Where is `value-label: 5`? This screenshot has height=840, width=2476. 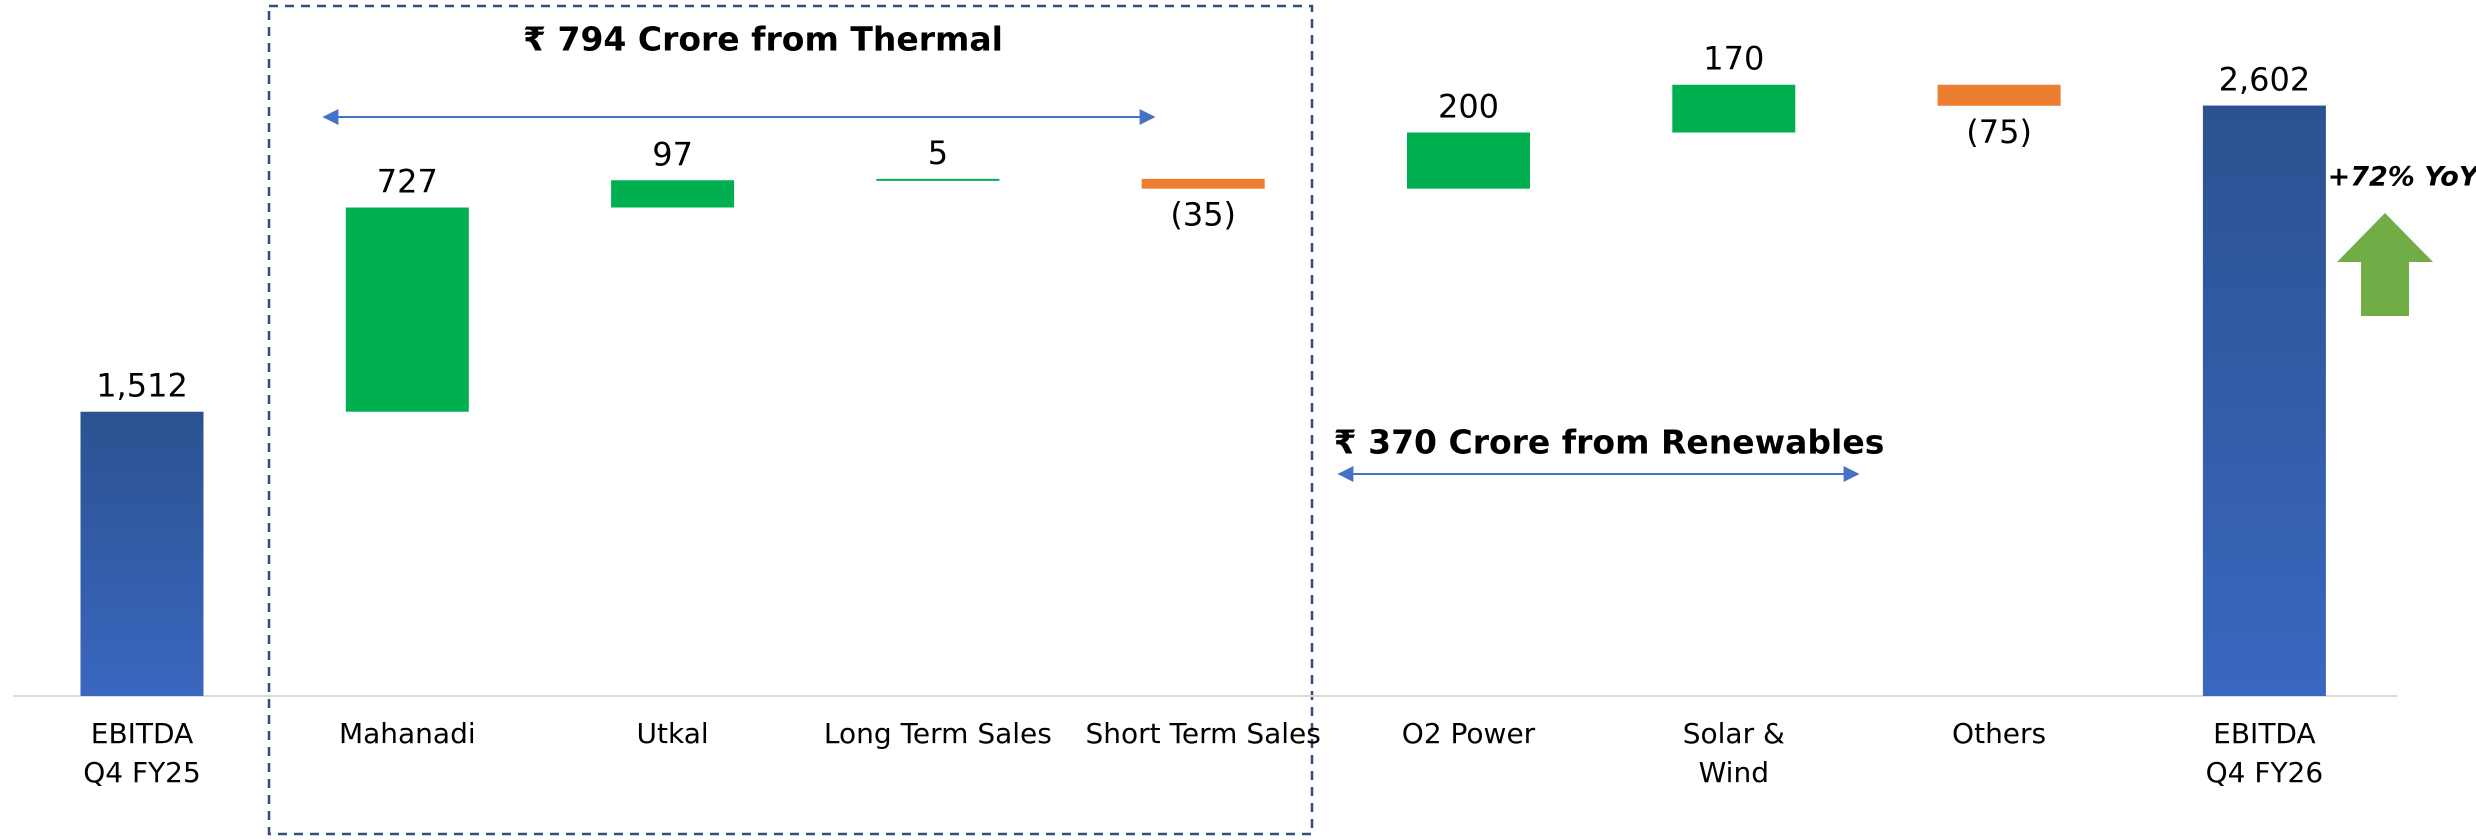 value-label: 5 is located at coordinates (938, 153).